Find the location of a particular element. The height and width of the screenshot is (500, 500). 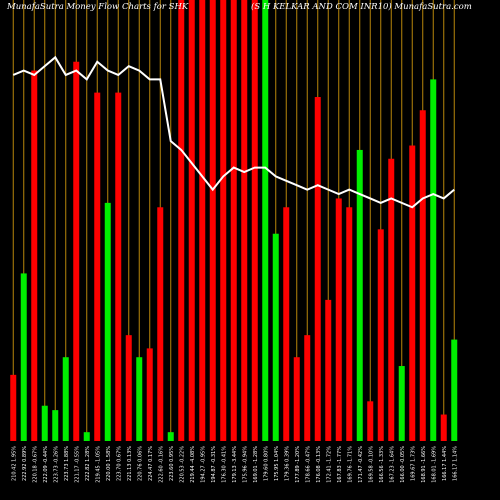

x-tick-label: 169.58 -0.10% is located at coordinates (371, 464).